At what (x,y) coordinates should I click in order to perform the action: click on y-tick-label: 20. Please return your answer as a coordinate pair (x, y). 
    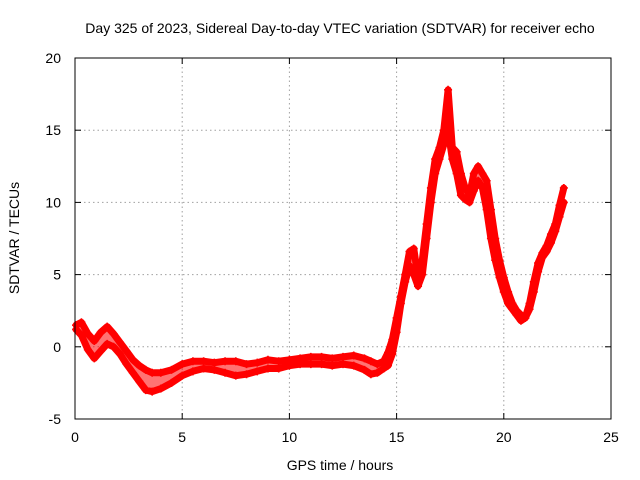
    Looking at the image, I should click on (53, 58).